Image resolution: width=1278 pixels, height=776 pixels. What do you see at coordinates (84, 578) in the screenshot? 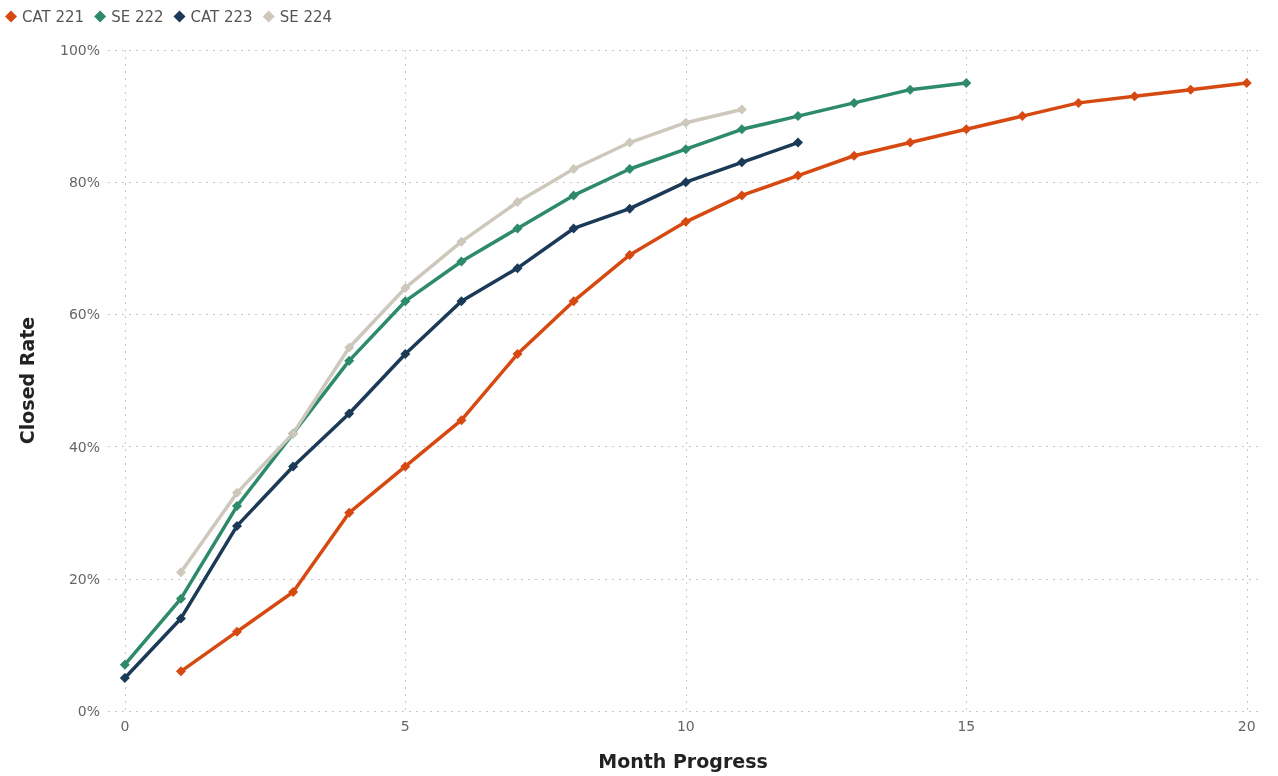
I see `y-tick-label: 20%` at bounding box center [84, 578].